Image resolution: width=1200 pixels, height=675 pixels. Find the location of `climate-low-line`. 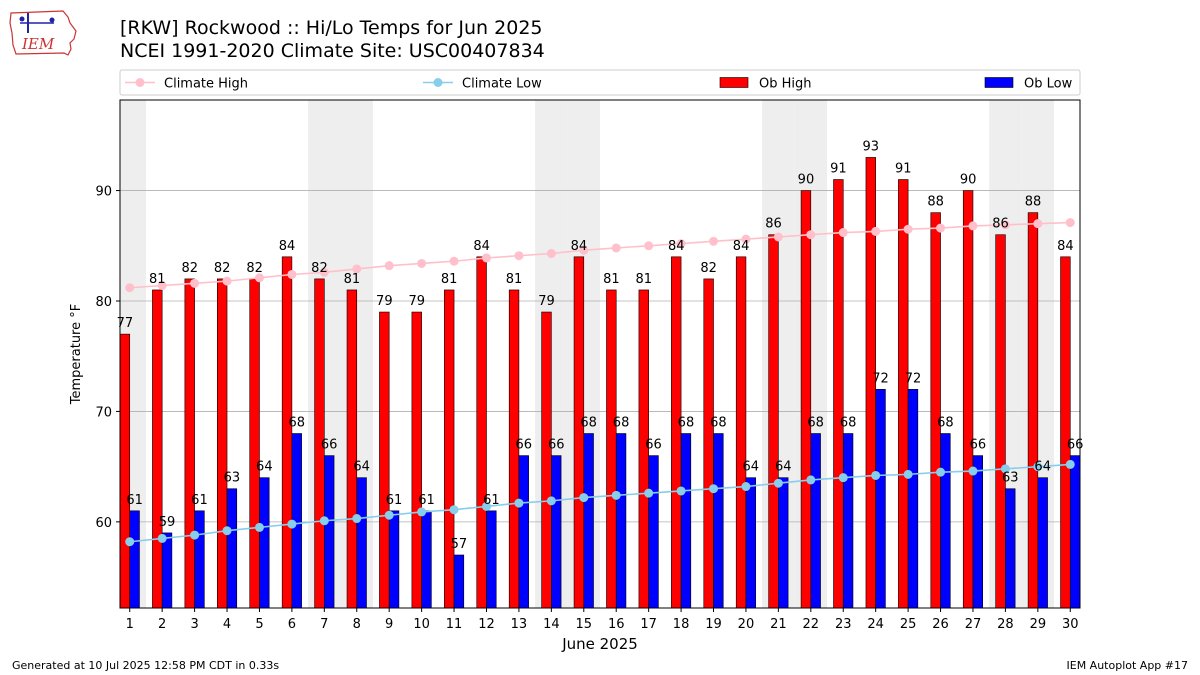

climate-low-line is located at coordinates (600, 503).